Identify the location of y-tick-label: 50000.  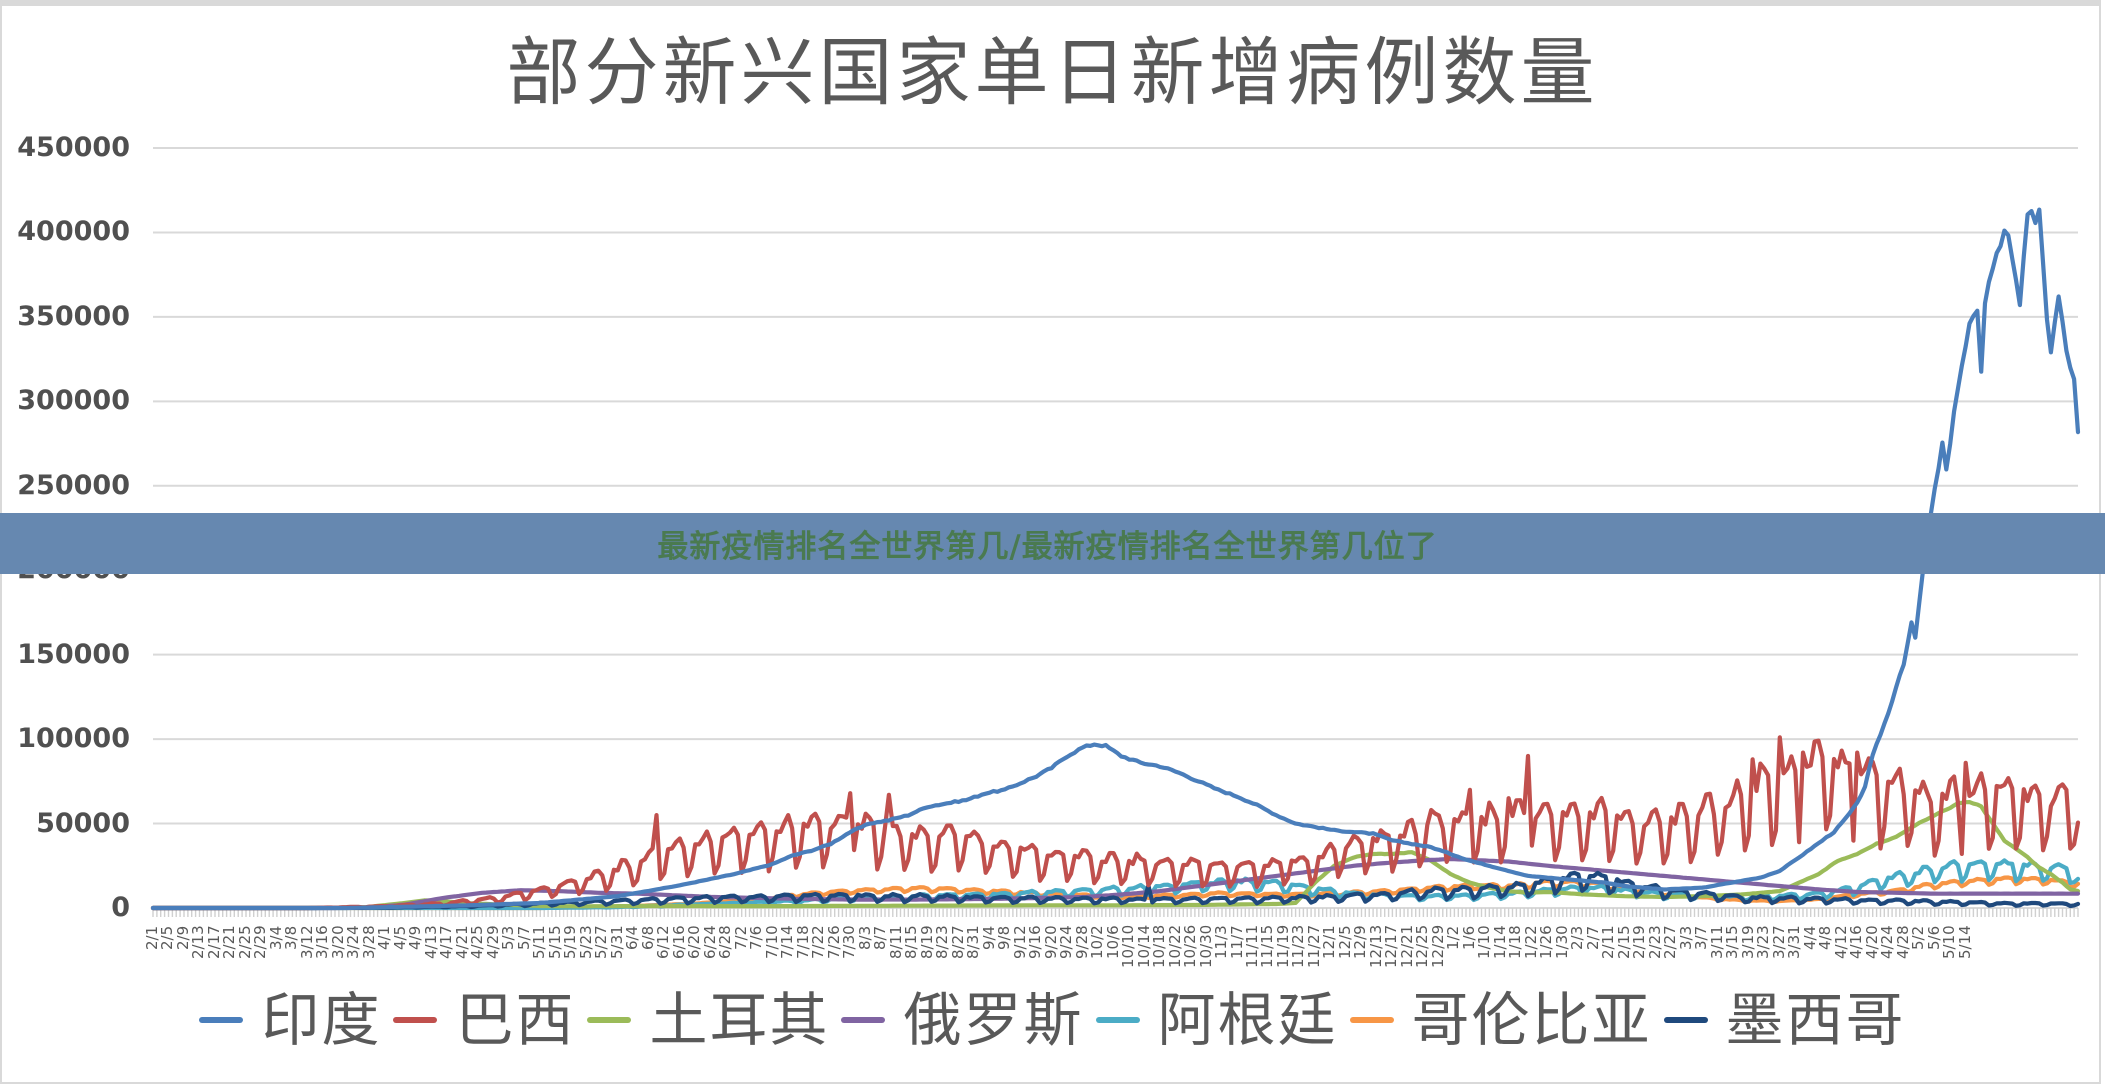
(83, 823).